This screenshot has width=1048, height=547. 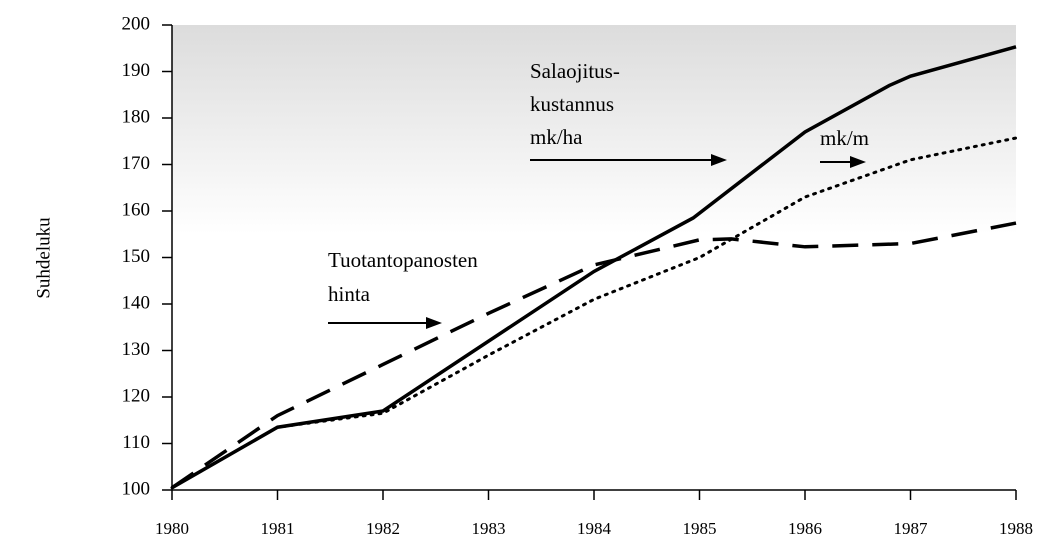 What do you see at coordinates (136, 395) in the screenshot?
I see `y-tick-label: 120` at bounding box center [136, 395].